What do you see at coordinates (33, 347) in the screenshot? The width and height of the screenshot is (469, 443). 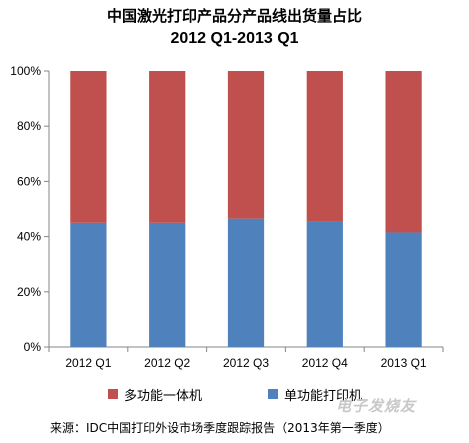 I see `y-tick-label: 0%` at bounding box center [33, 347].